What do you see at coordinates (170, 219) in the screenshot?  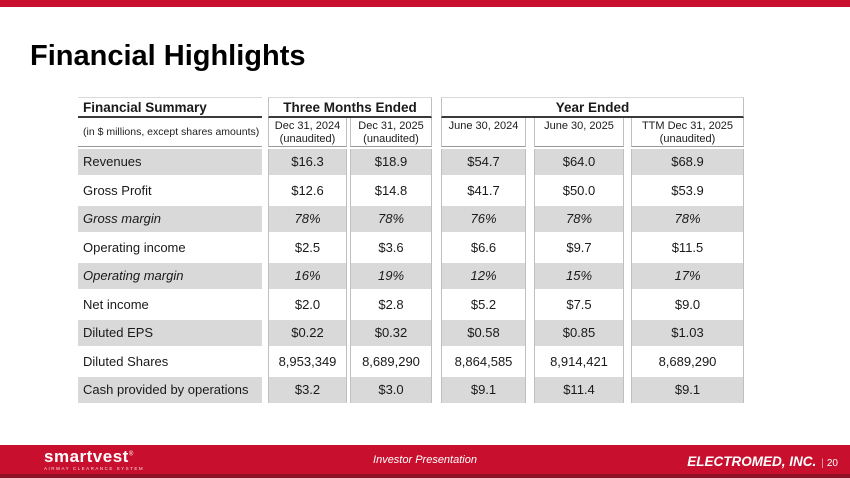 I see `row-label: Gross margin` at bounding box center [170, 219].